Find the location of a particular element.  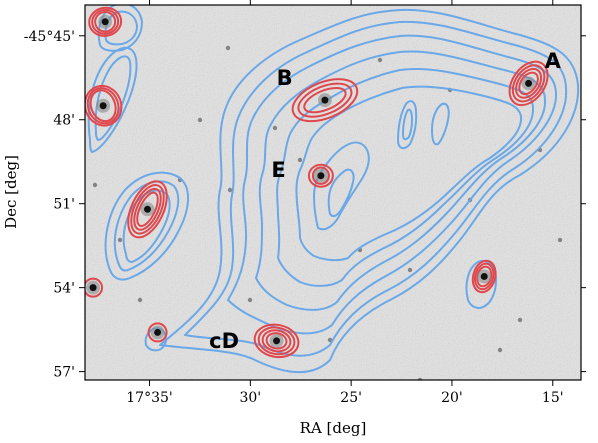

source-label: A is located at coordinates (553, 61).